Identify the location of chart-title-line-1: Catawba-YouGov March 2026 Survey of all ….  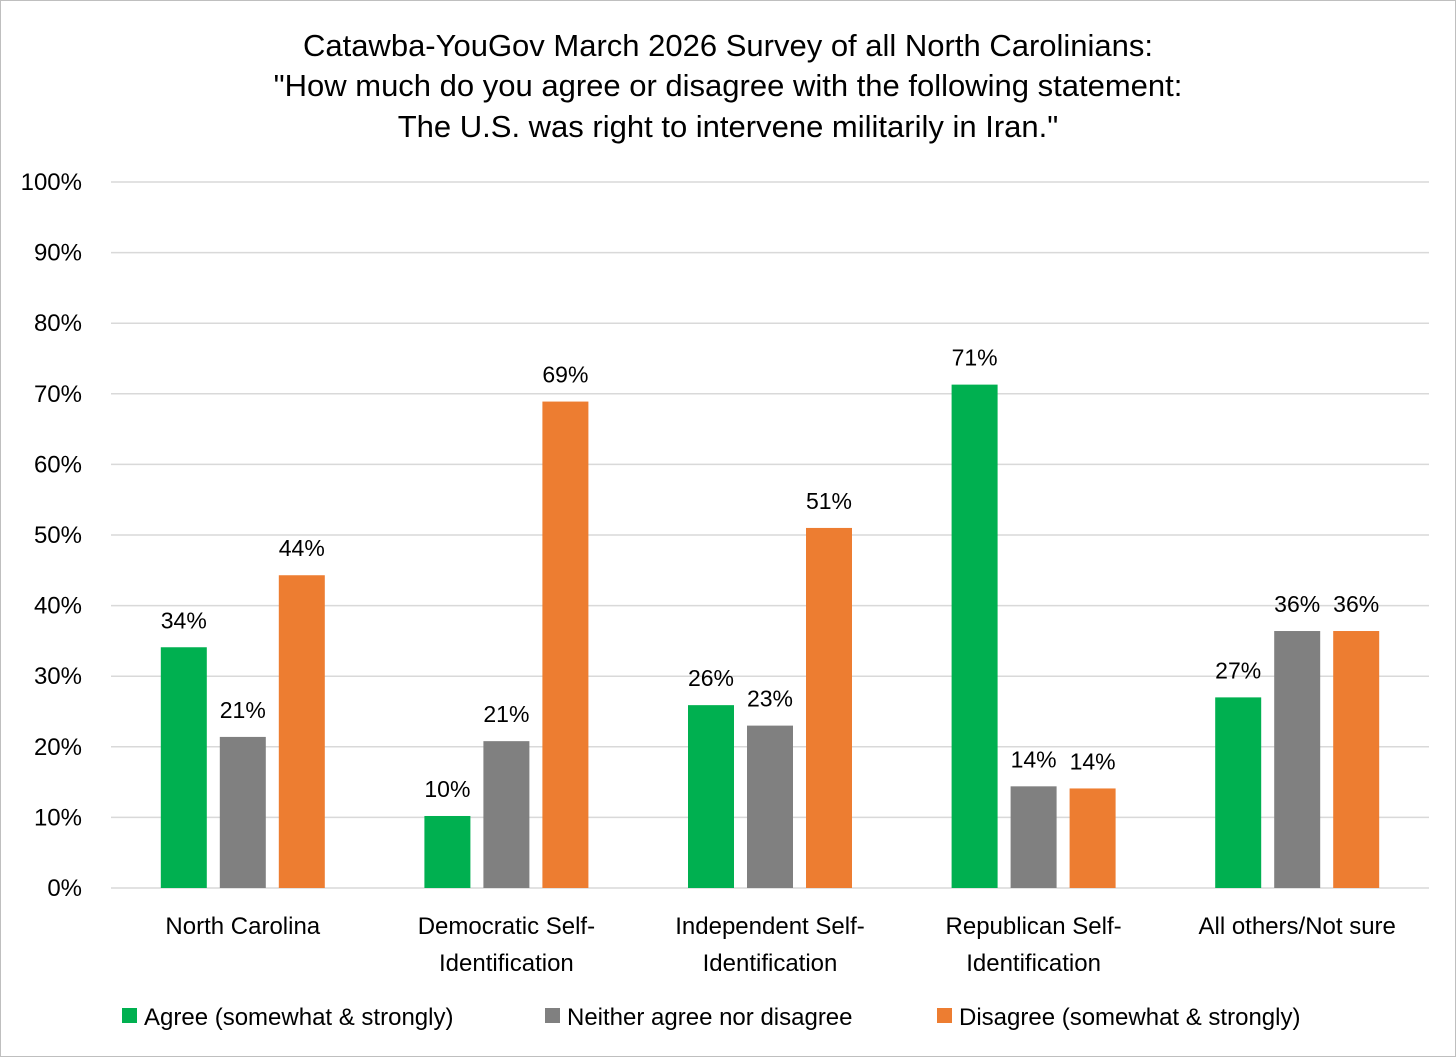
(728, 45).